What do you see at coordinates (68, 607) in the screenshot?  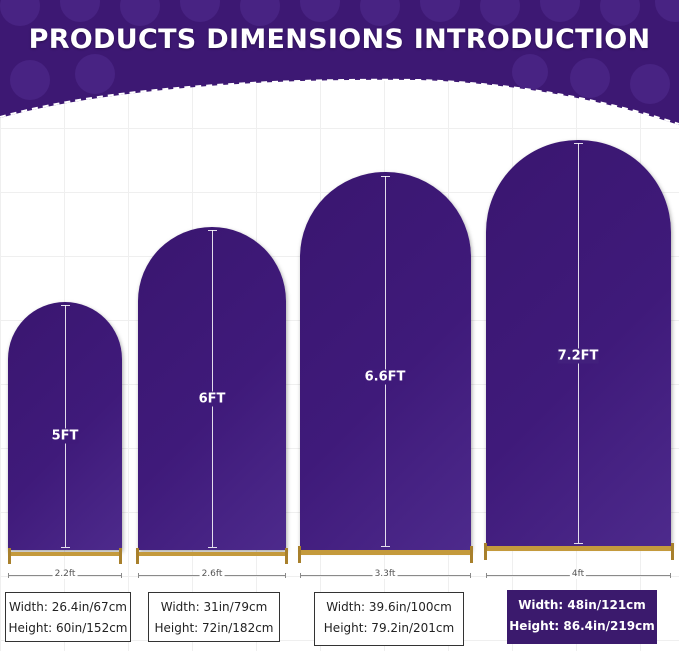 I see `spec-width: Width: 26.4in/67cm` at bounding box center [68, 607].